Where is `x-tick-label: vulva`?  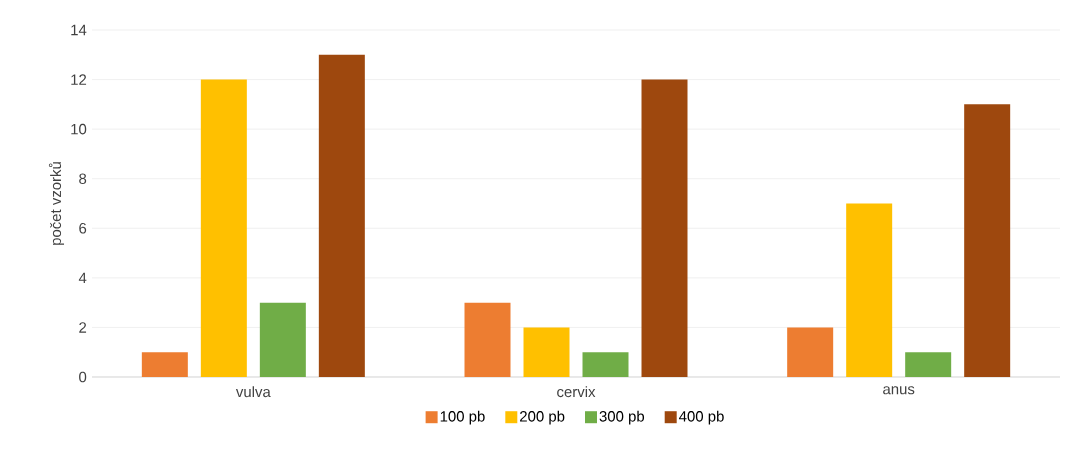
x-tick-label: vulva is located at coordinates (253, 392).